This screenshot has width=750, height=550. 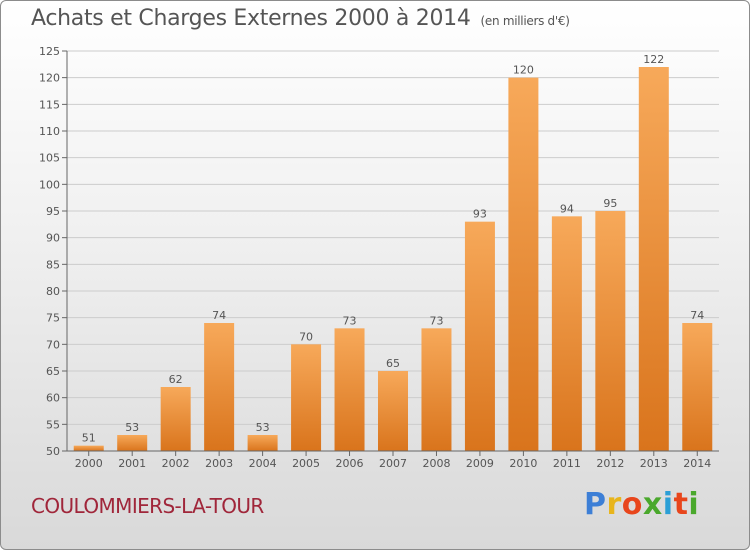 I want to click on x-tick-label: 2007, so click(x=393, y=463).